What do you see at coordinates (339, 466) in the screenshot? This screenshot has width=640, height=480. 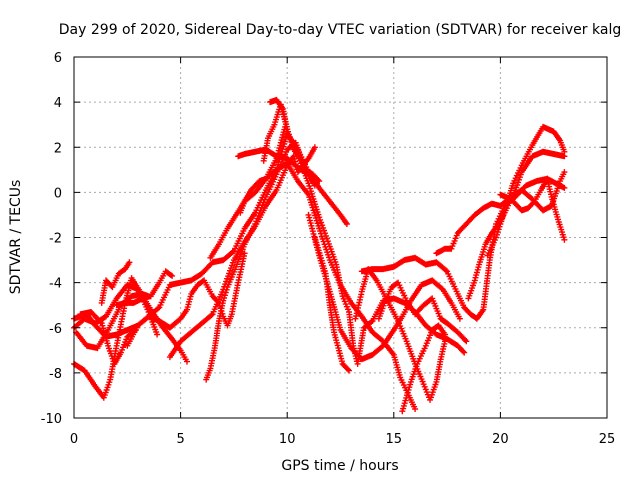 I see `x-axis-label: GPS time / hours` at bounding box center [339, 466].